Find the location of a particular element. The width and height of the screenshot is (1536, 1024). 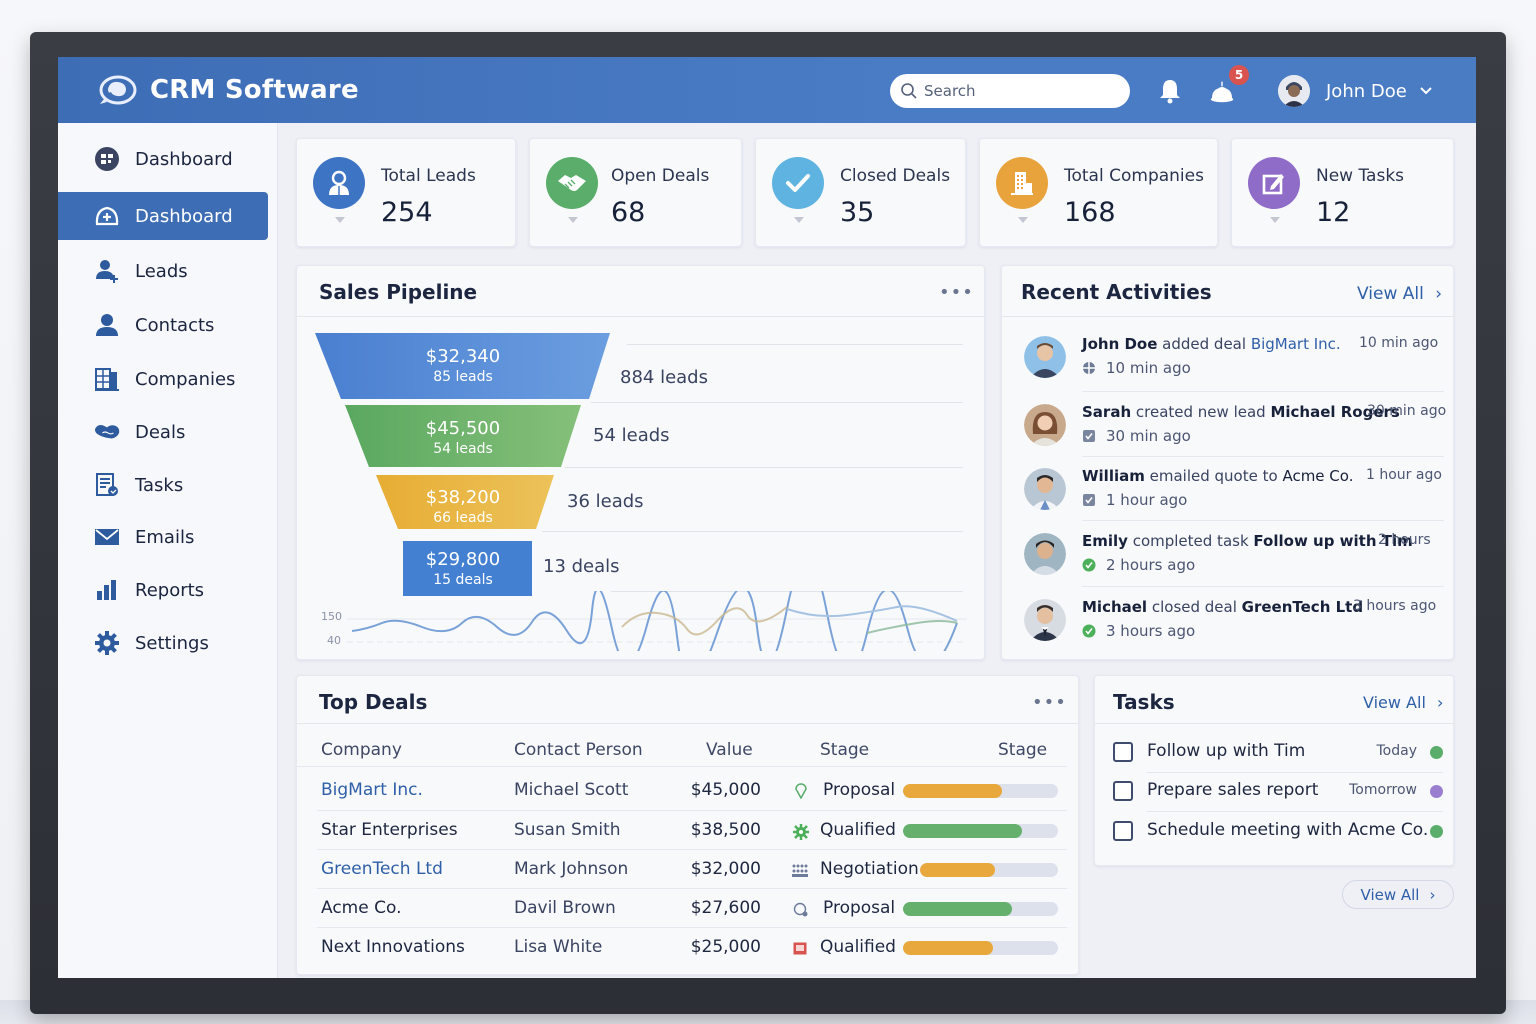

table-row: Acme Co. Davil Brown $27,600 Proposal is located at coordinates (682, 908).